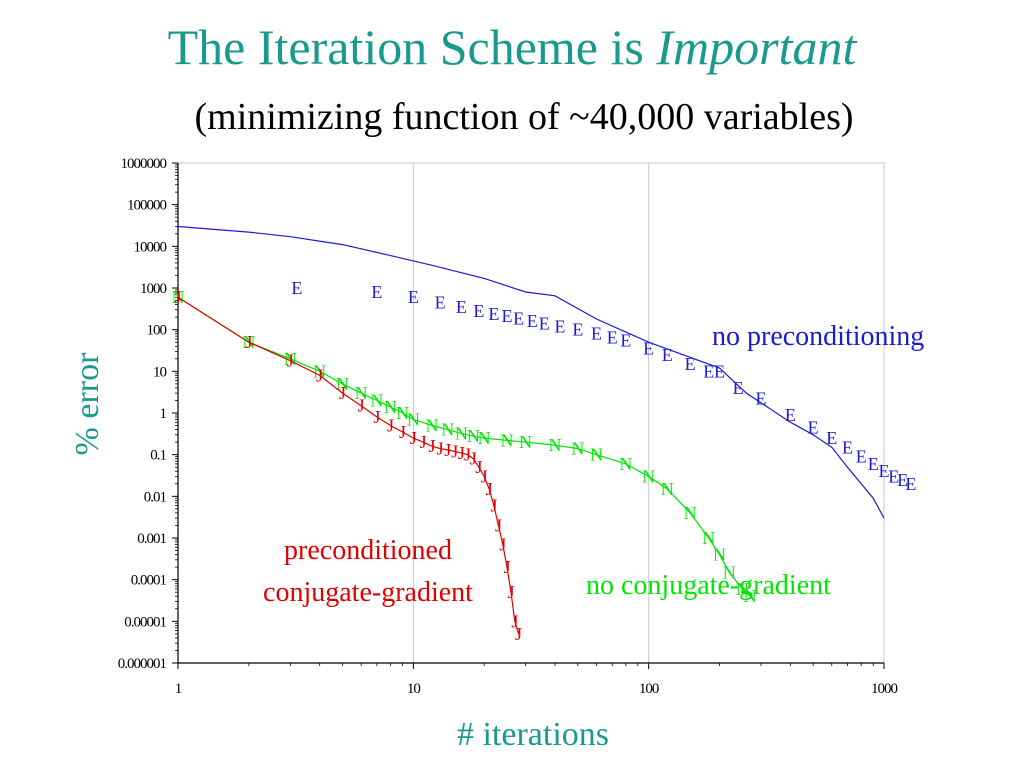  What do you see at coordinates (87, 404) in the screenshot?
I see `y-axis-title: % error` at bounding box center [87, 404].